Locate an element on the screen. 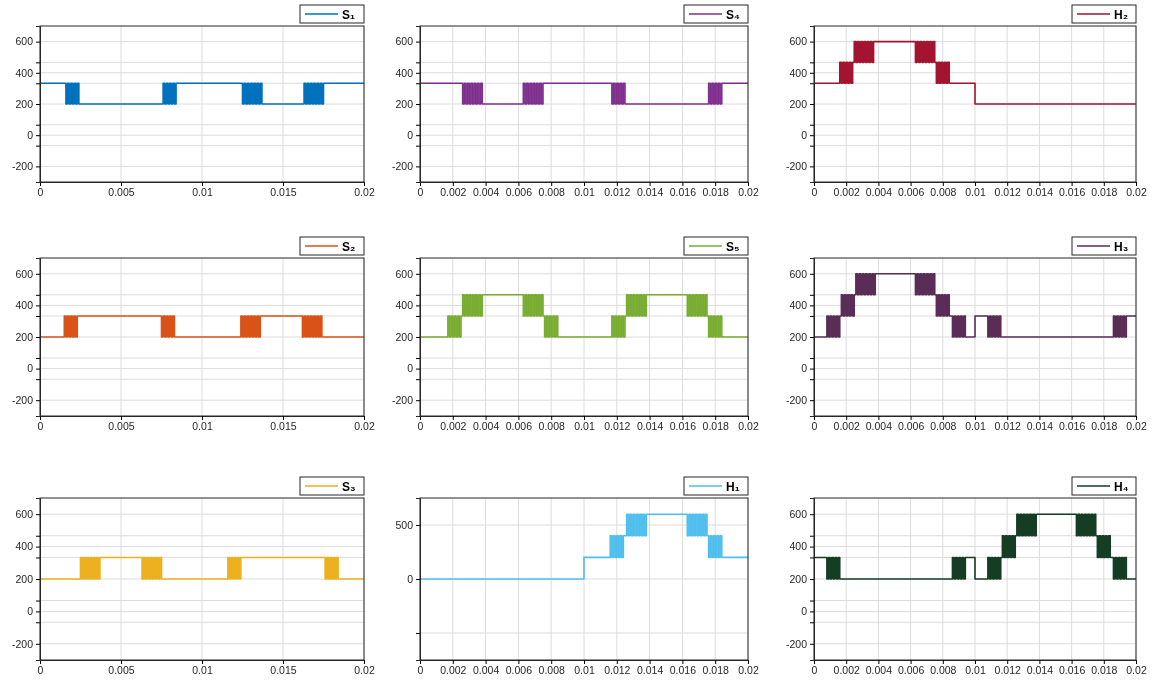 Image resolution: width=1153 pixels, height=690 pixels. legend-label: H₂ is located at coordinates (1121, 14).